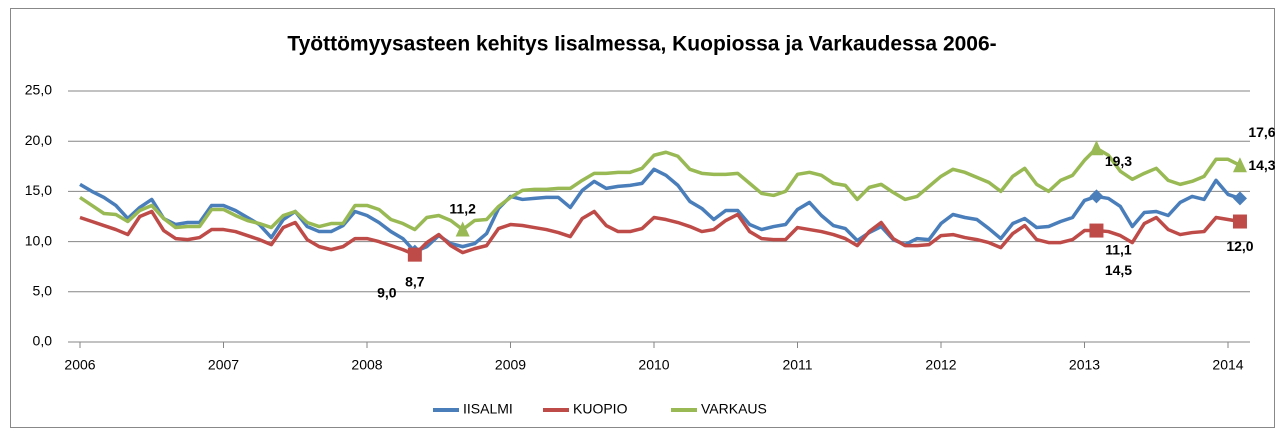  I want to click on x-tick-label: 2014, so click(1227, 365).